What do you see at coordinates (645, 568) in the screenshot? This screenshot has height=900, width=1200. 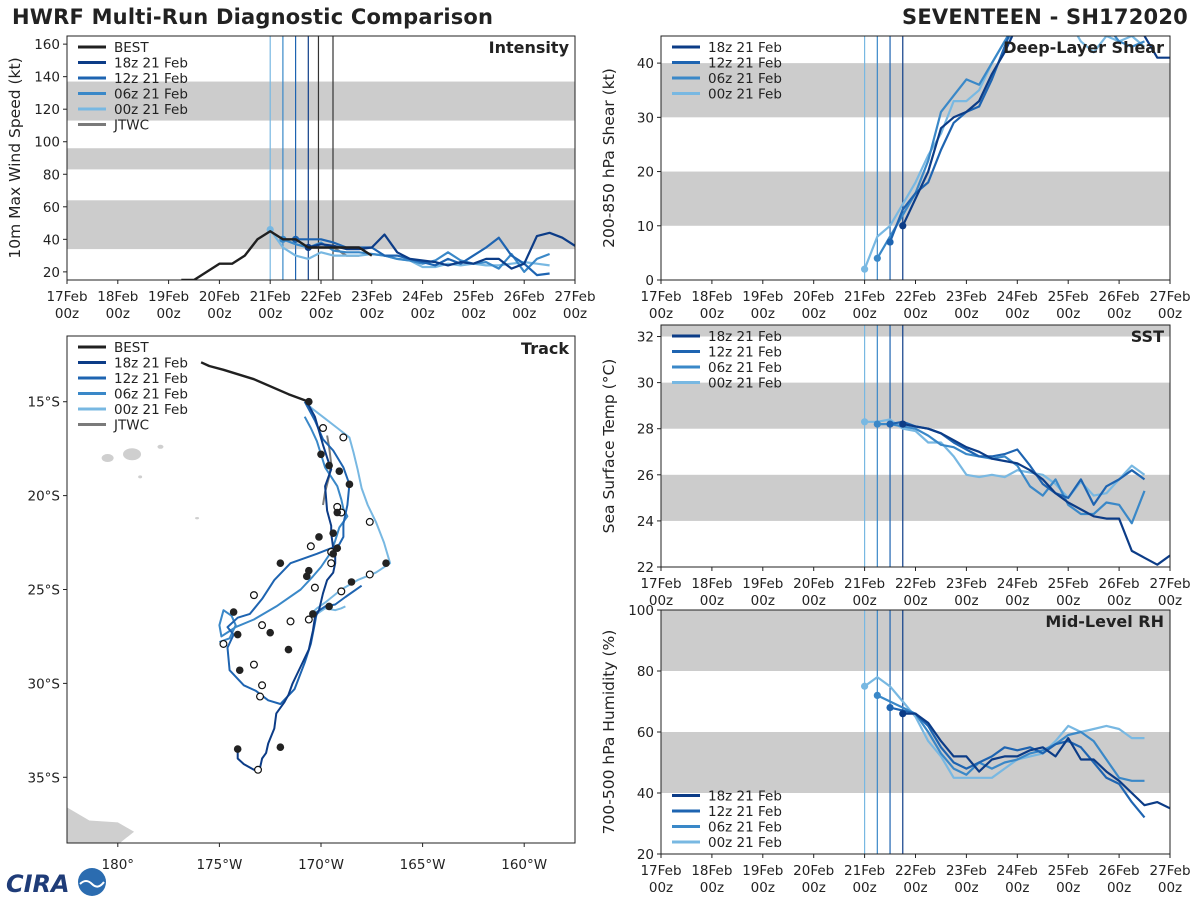 I see `ytick-label-sst: 22` at bounding box center [645, 568].